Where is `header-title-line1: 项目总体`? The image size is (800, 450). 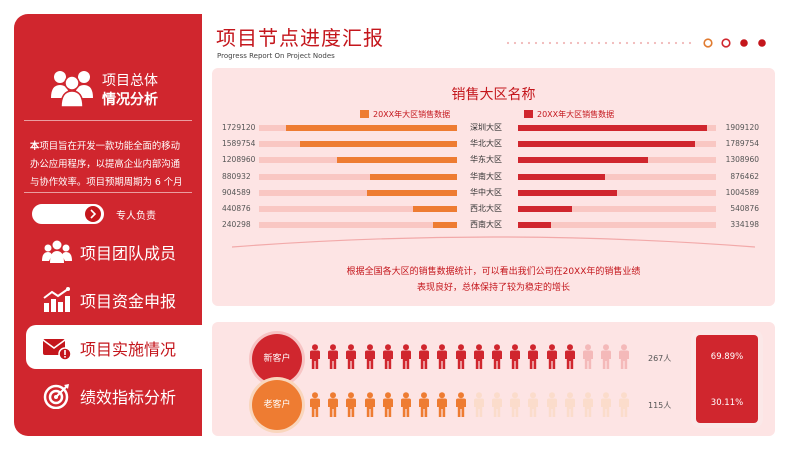 header-title-line1: 项目总体 is located at coordinates (130, 81).